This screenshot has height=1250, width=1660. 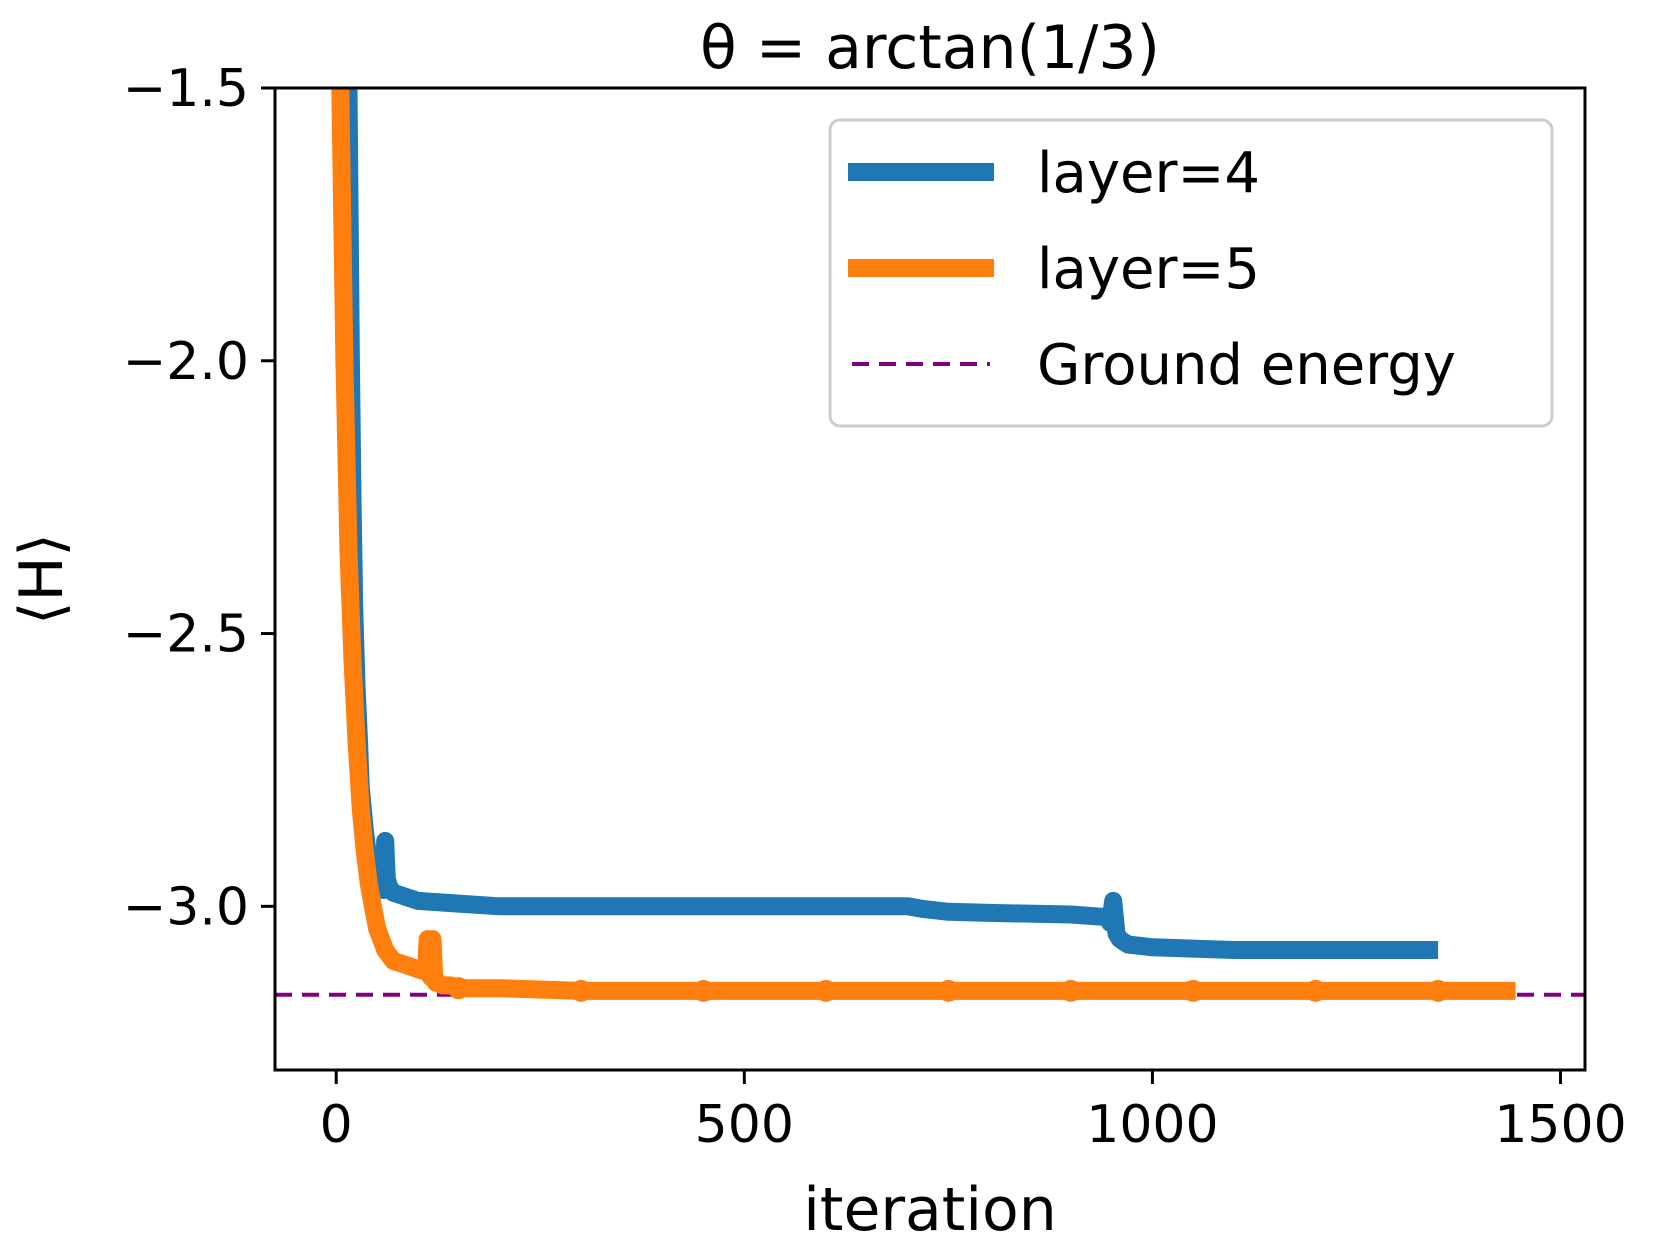 What do you see at coordinates (186, 907) in the screenshot?
I see `y-tick-label: −3.0` at bounding box center [186, 907].